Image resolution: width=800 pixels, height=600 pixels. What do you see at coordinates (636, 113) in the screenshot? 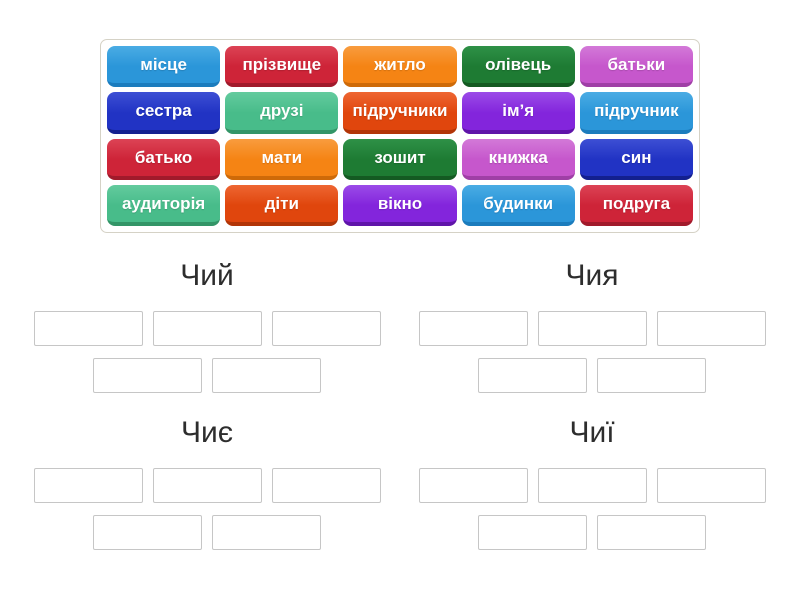
I see `word-tile: підручник` at bounding box center [636, 113].